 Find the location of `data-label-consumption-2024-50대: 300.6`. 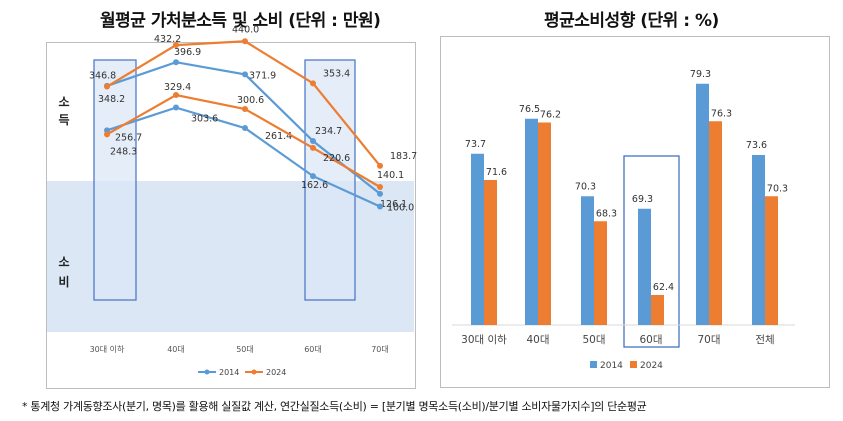

data-label-consumption-2024-50대: 300.6 is located at coordinates (250, 100).